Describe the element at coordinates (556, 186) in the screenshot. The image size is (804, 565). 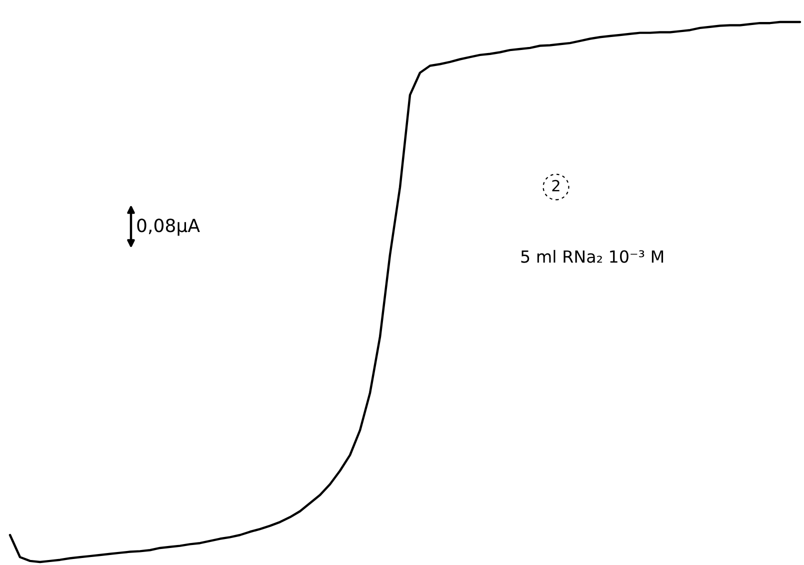
I see `annotation: 2` at that location.